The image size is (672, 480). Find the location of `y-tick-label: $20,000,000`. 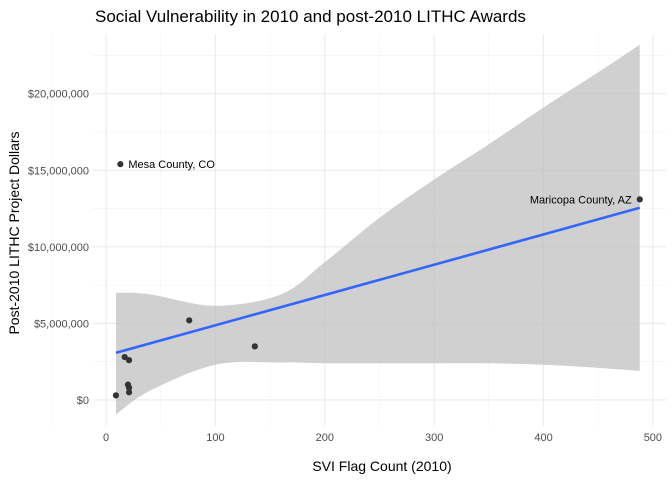

y-tick-label: $20,000,000 is located at coordinates (58, 95).